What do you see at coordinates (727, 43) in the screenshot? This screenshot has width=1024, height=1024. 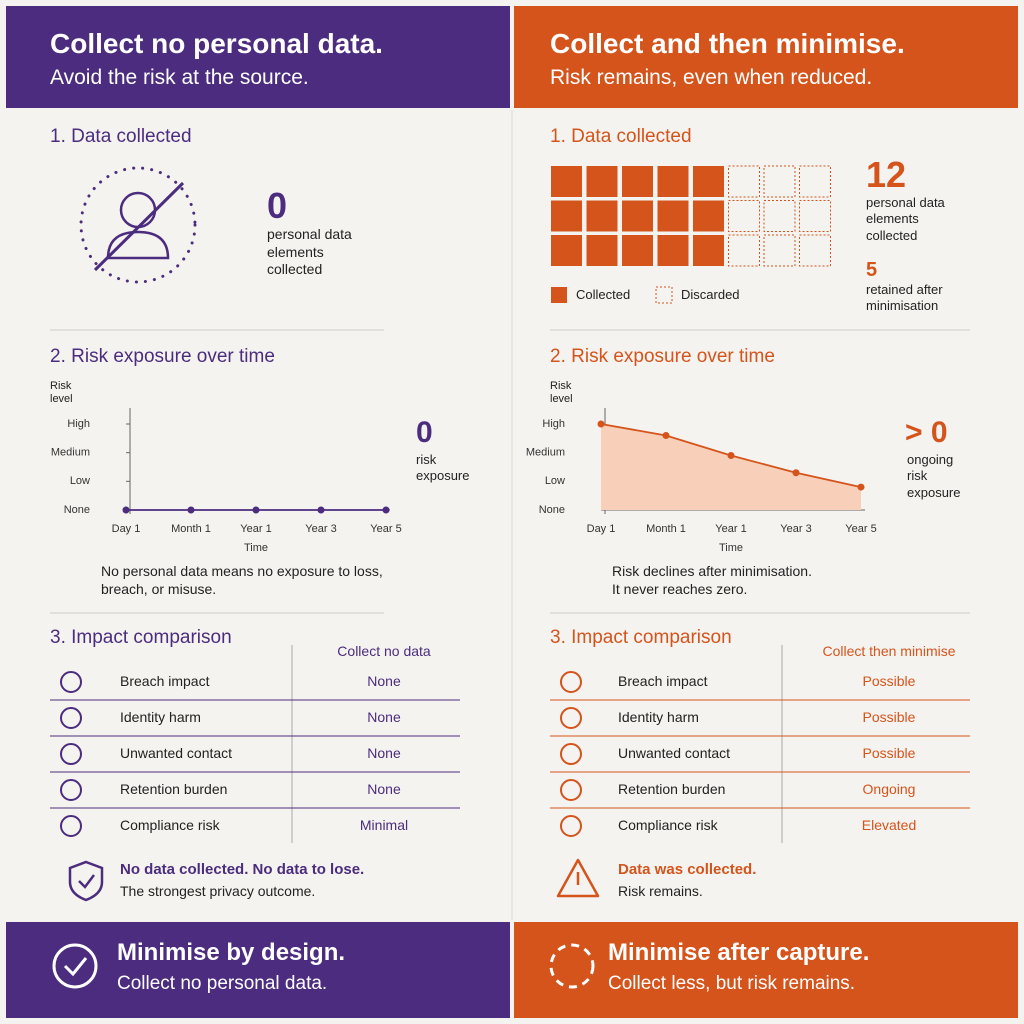 I see `header-title: Collect and then minimise.` at bounding box center [727, 43].